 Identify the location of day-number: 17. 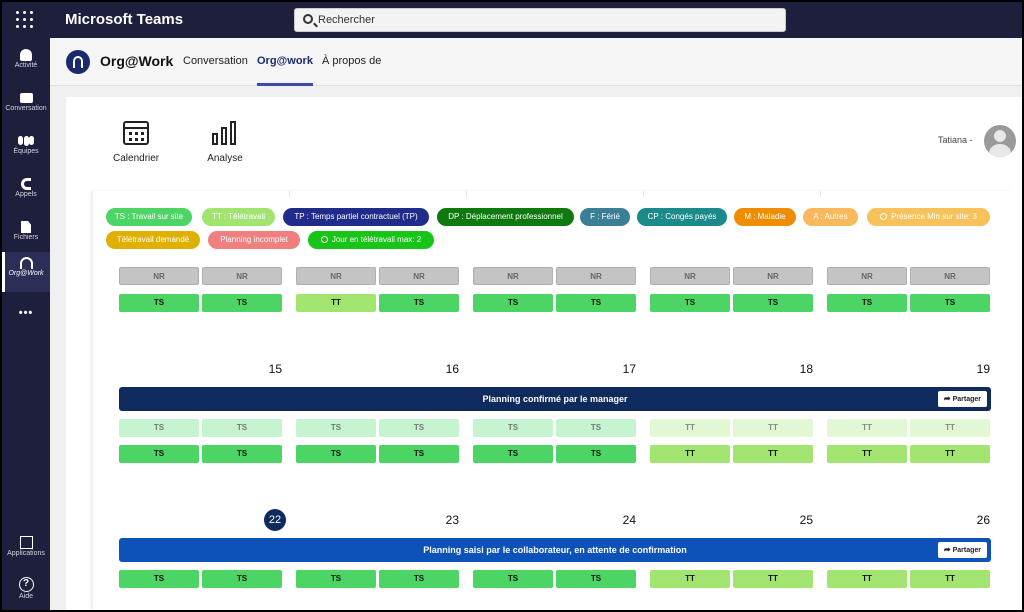
(629, 369).